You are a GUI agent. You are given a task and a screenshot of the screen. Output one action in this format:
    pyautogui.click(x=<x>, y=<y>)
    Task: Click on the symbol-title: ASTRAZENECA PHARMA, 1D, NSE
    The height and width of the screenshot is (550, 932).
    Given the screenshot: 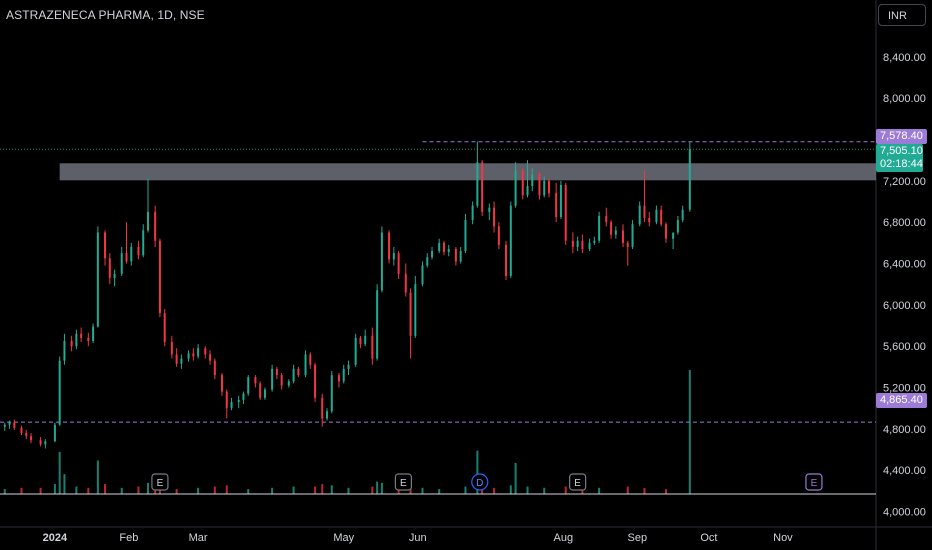 What is the action you would take?
    pyautogui.click(x=105, y=15)
    